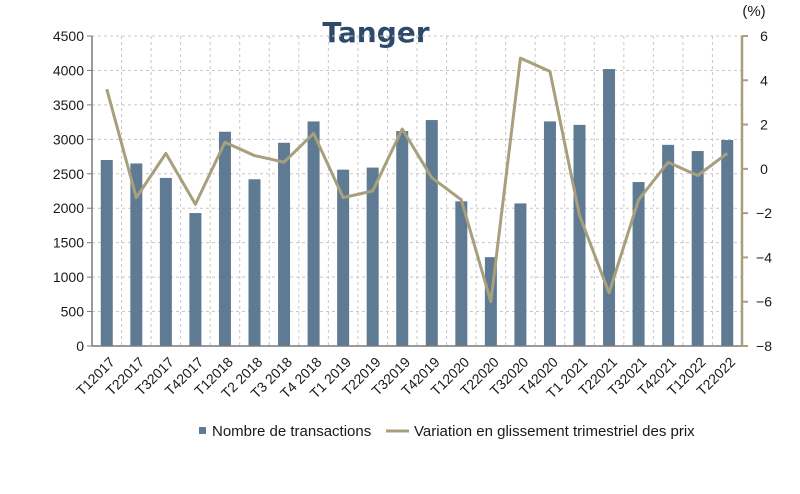  Describe the element at coordinates (68, 36) in the screenshot. I see `left-tick-label: 4500` at that location.